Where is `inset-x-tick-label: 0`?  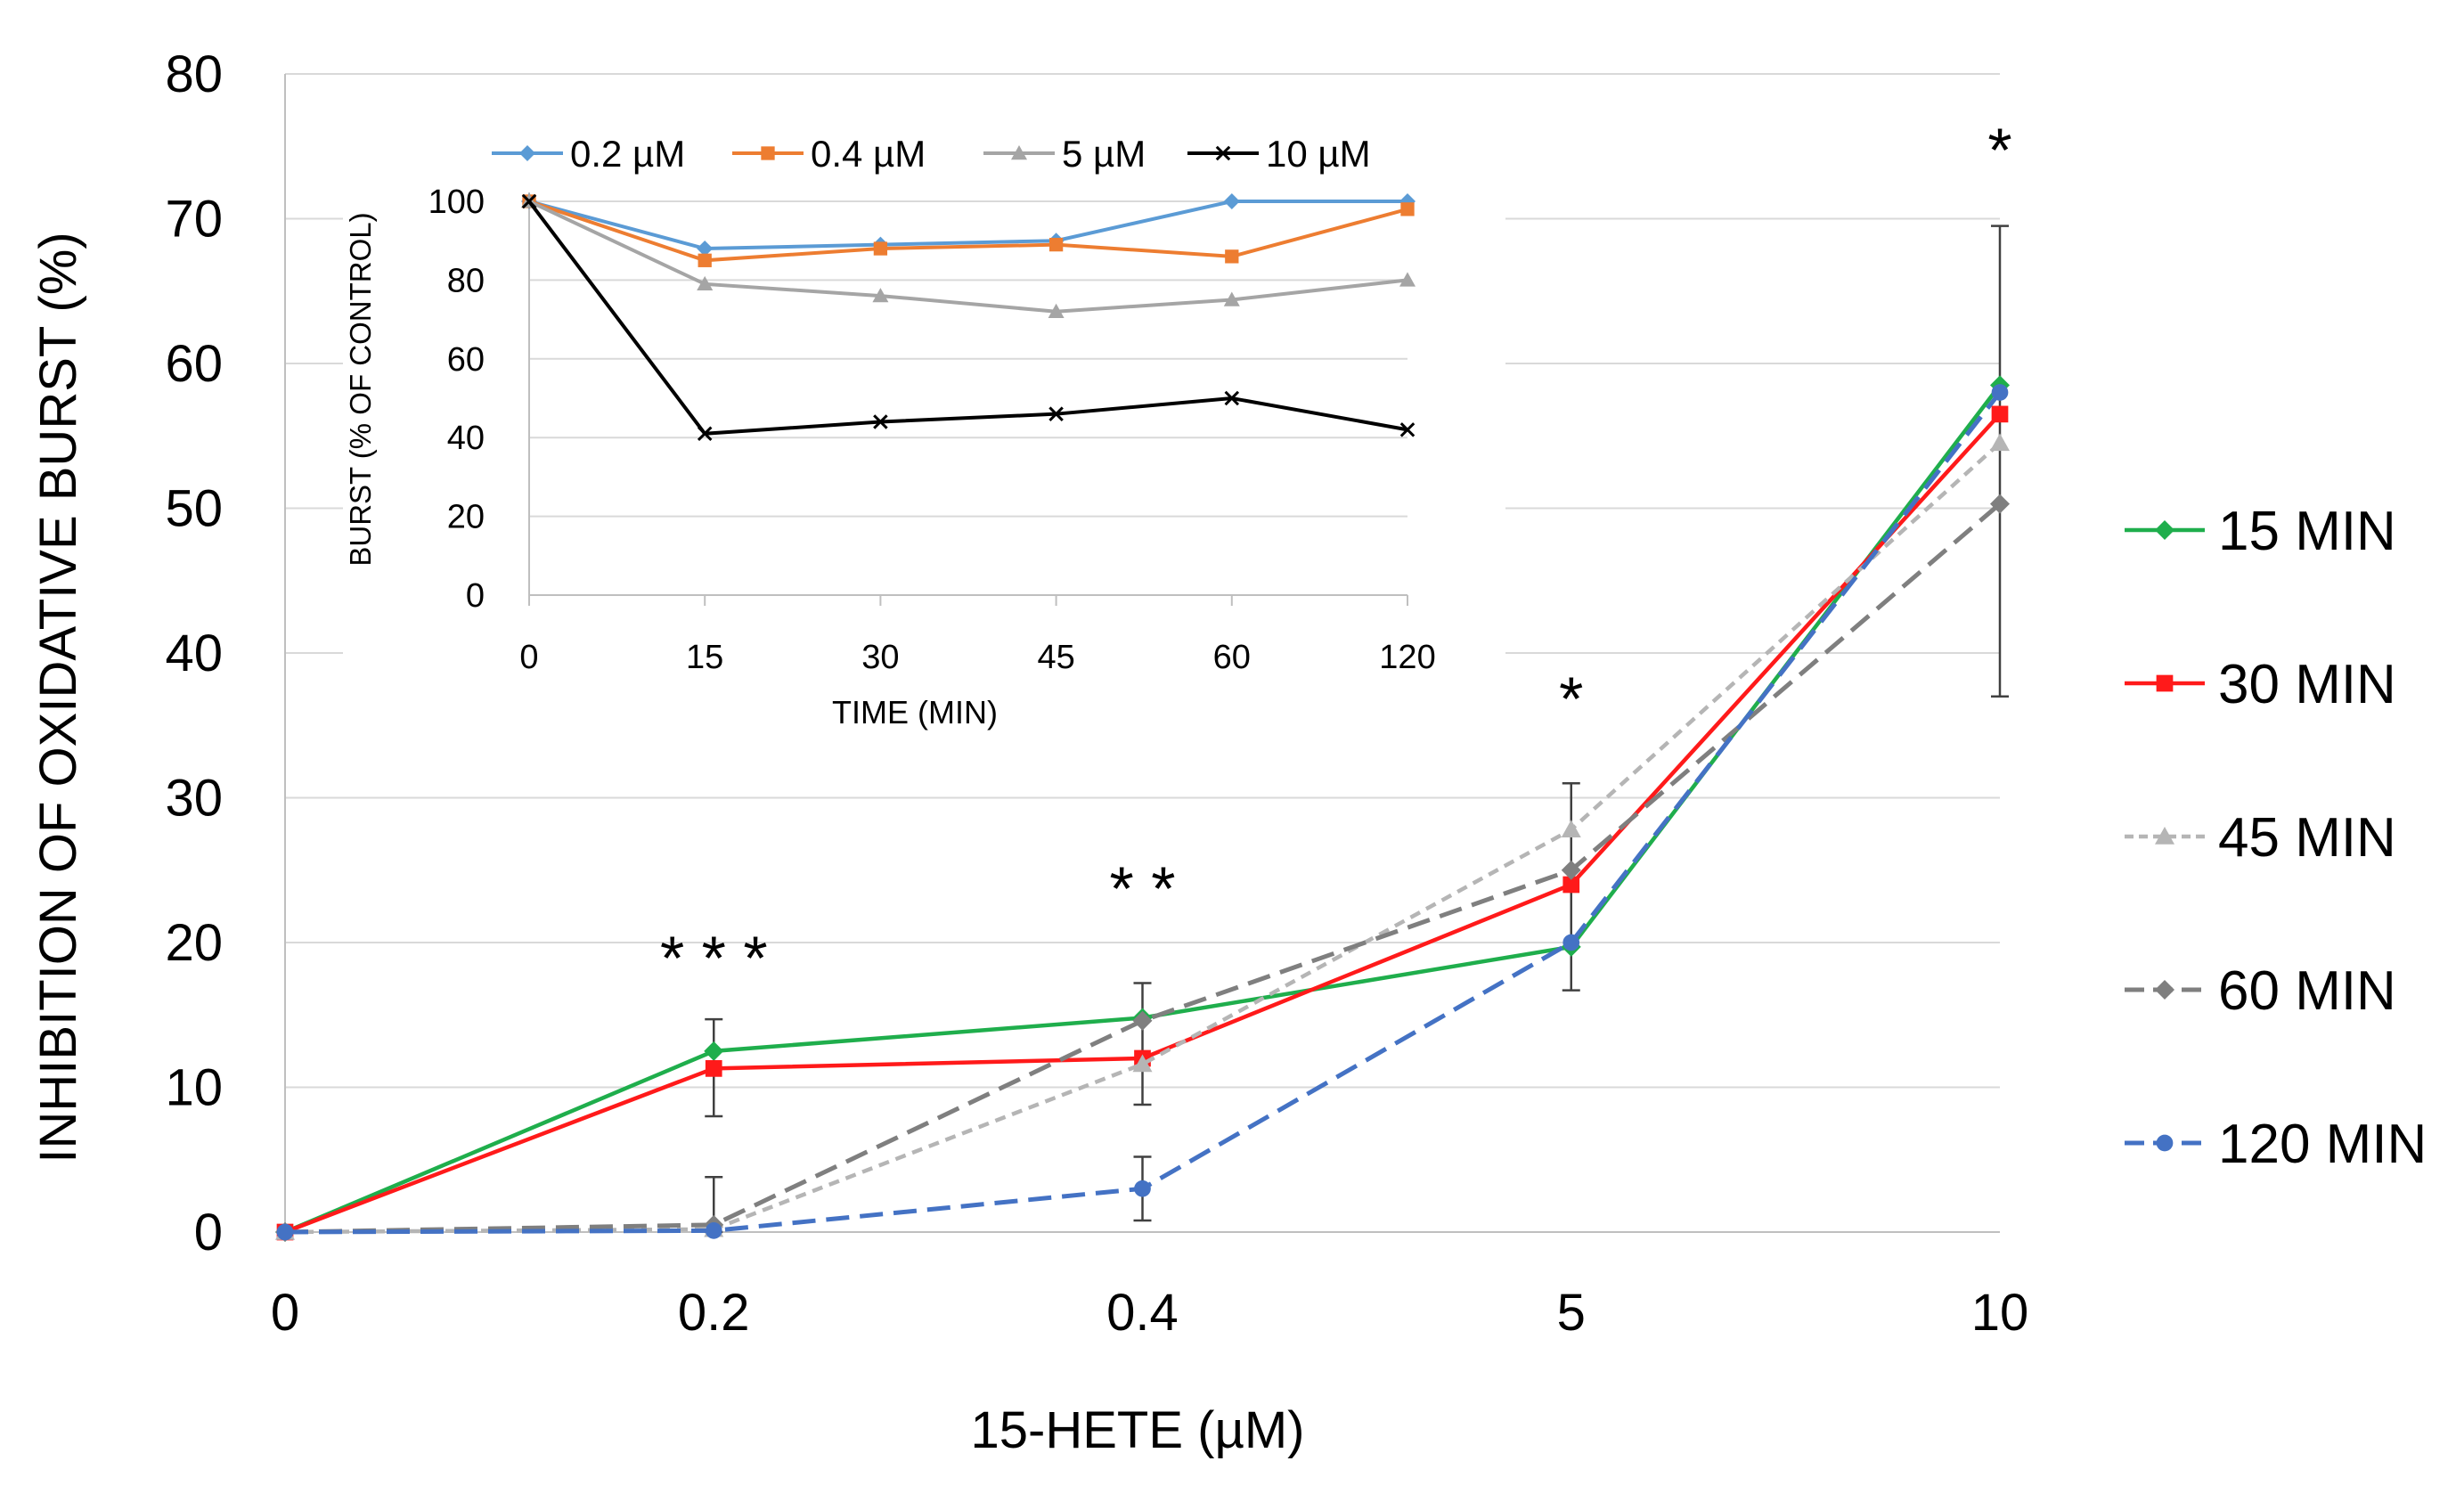 inset-x-tick-label: 0 is located at coordinates (529, 658).